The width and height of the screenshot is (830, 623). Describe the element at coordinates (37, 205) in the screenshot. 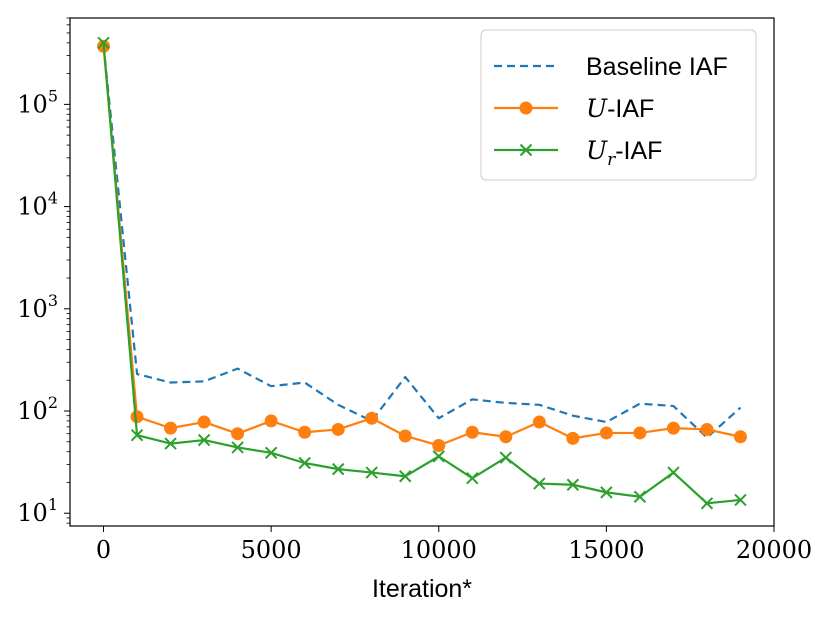

I see `y-tick-label: 10⁴` at that location.